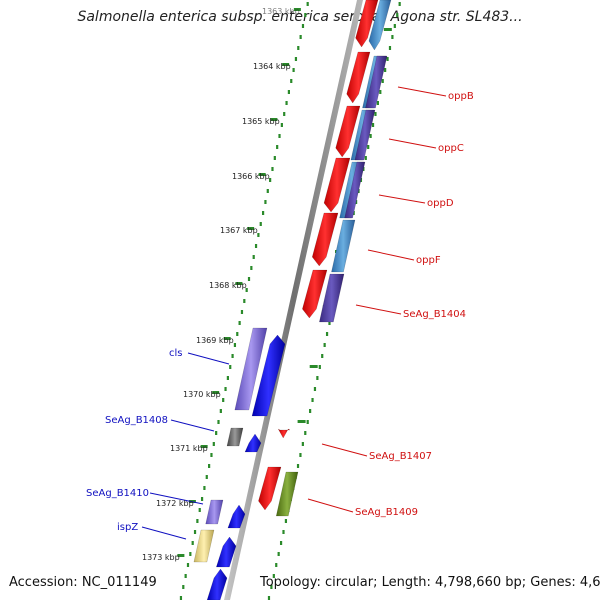 The width and height of the screenshot is (600, 600). Describe the element at coordinates (202, 394) in the screenshot. I see `ruler-label-1370: 1370 kbp` at that location.